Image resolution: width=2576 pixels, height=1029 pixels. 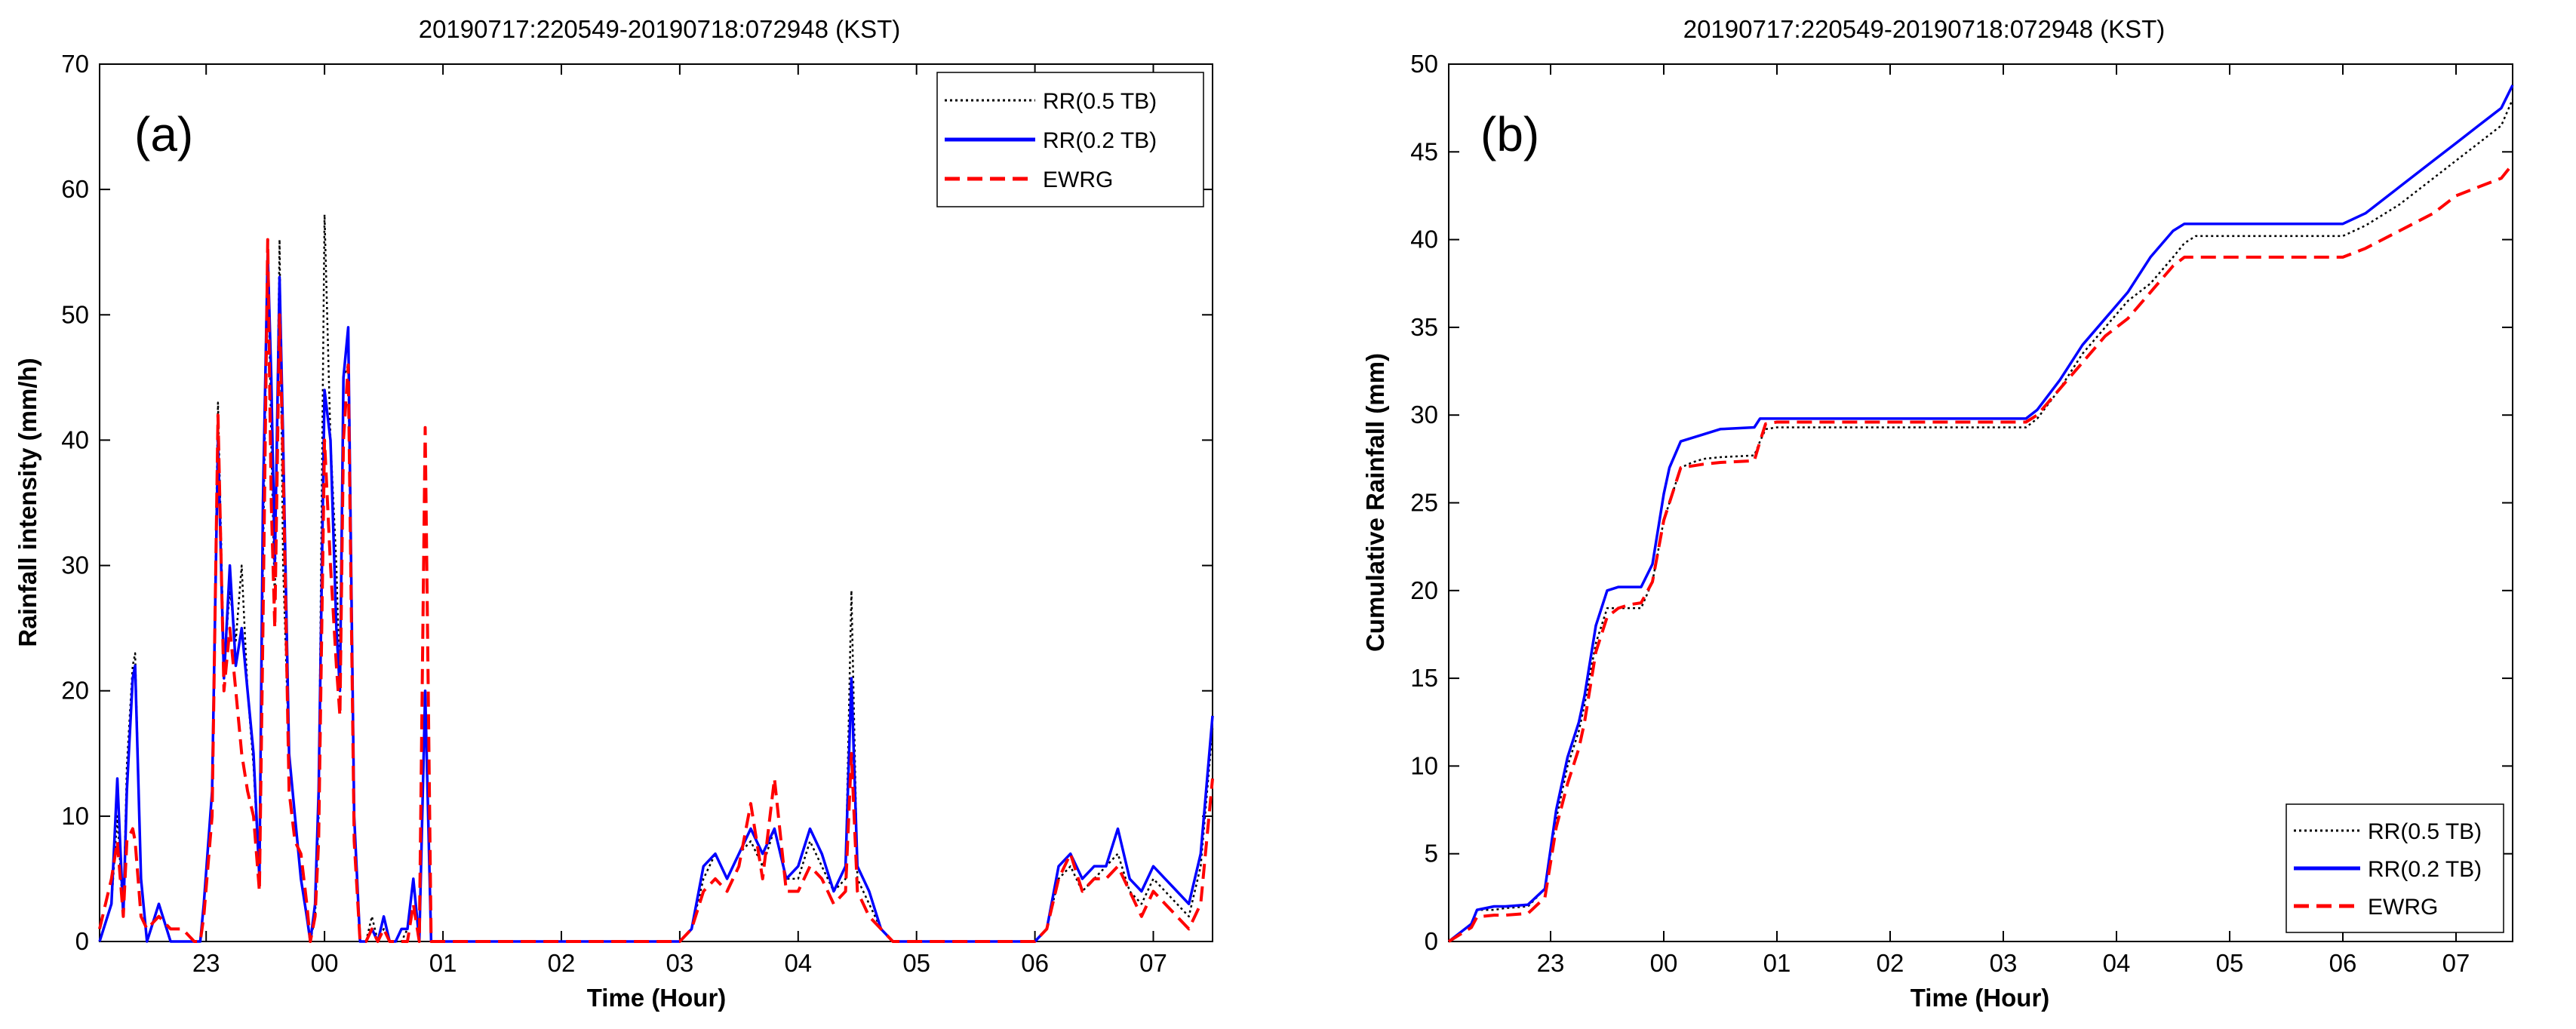 What do you see at coordinates (1664, 963) in the screenshot?
I see `chart-b-xtick-label: 00` at bounding box center [1664, 963].